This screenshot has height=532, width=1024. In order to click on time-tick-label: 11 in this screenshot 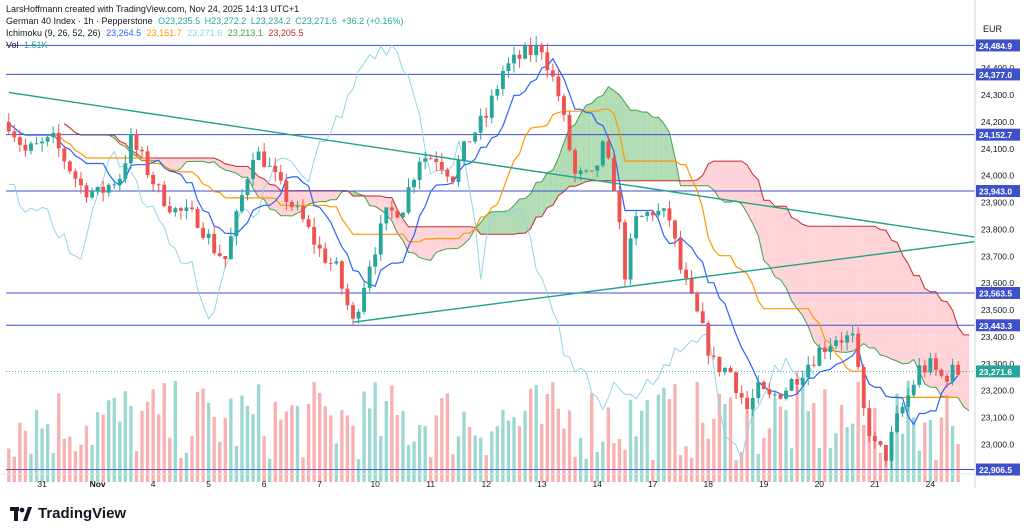, I will do `click(430, 484)`.